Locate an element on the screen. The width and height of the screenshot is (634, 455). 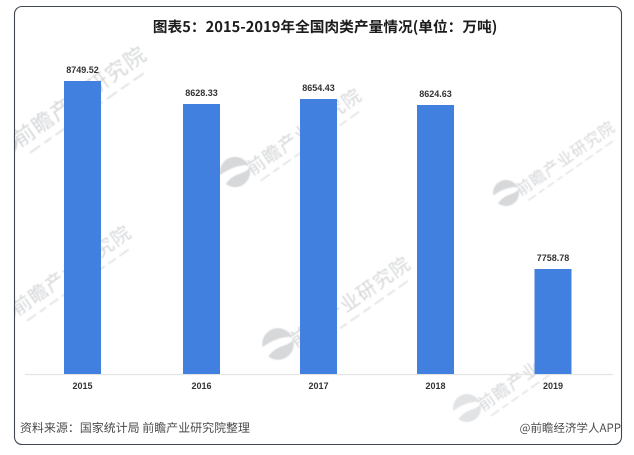
svg-text: 2019 is located at coordinates (553, 386).